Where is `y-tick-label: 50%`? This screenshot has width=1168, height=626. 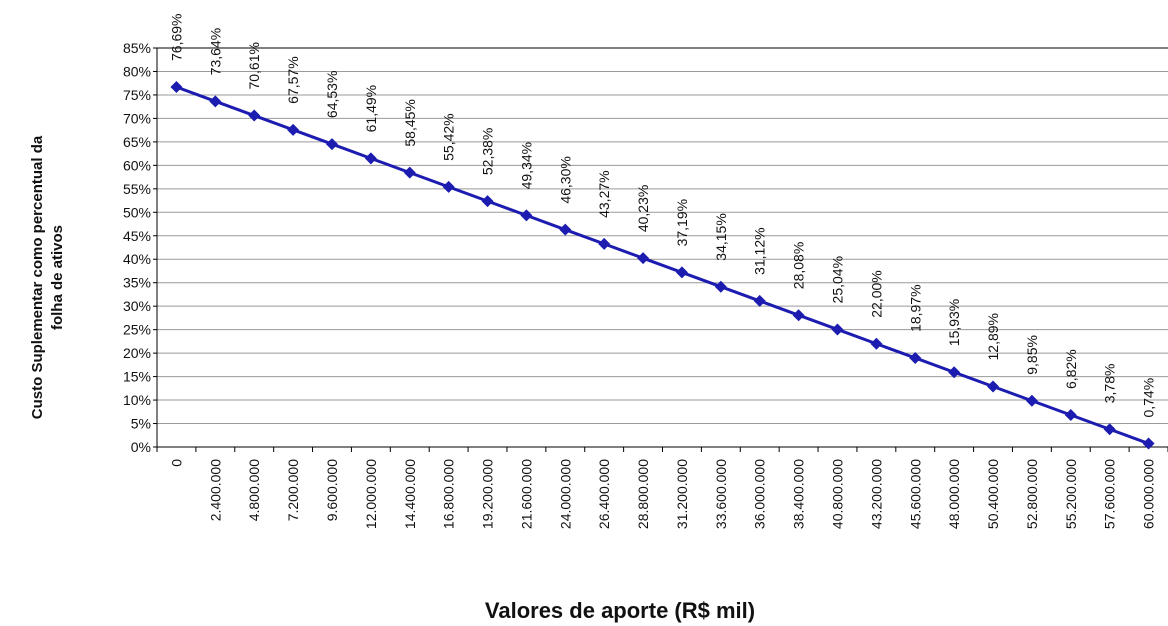 y-tick-label: 50% is located at coordinates (137, 212).